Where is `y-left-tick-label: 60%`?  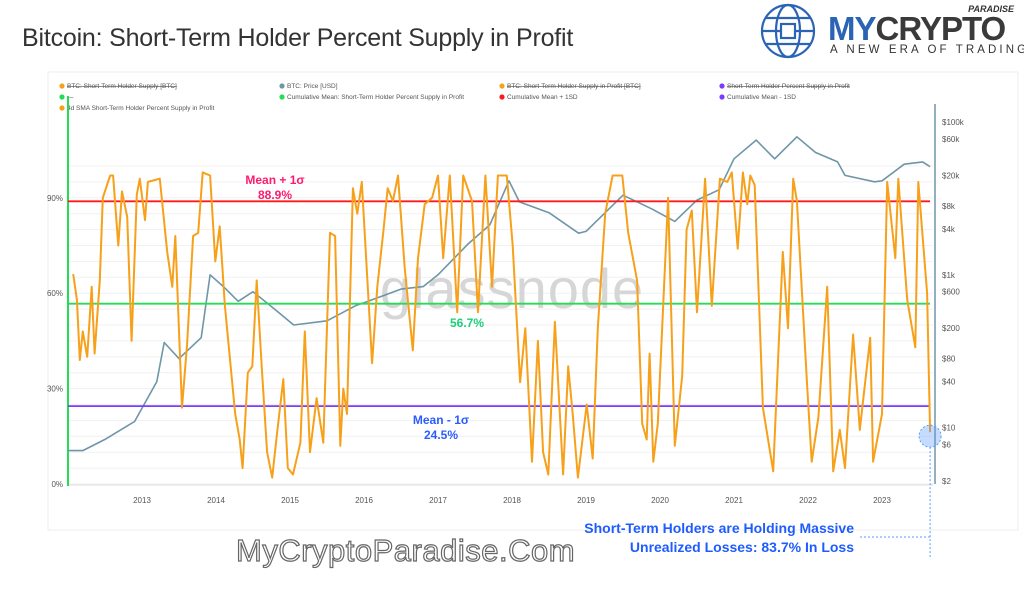 y-left-tick-label: 60% is located at coordinates (55, 293).